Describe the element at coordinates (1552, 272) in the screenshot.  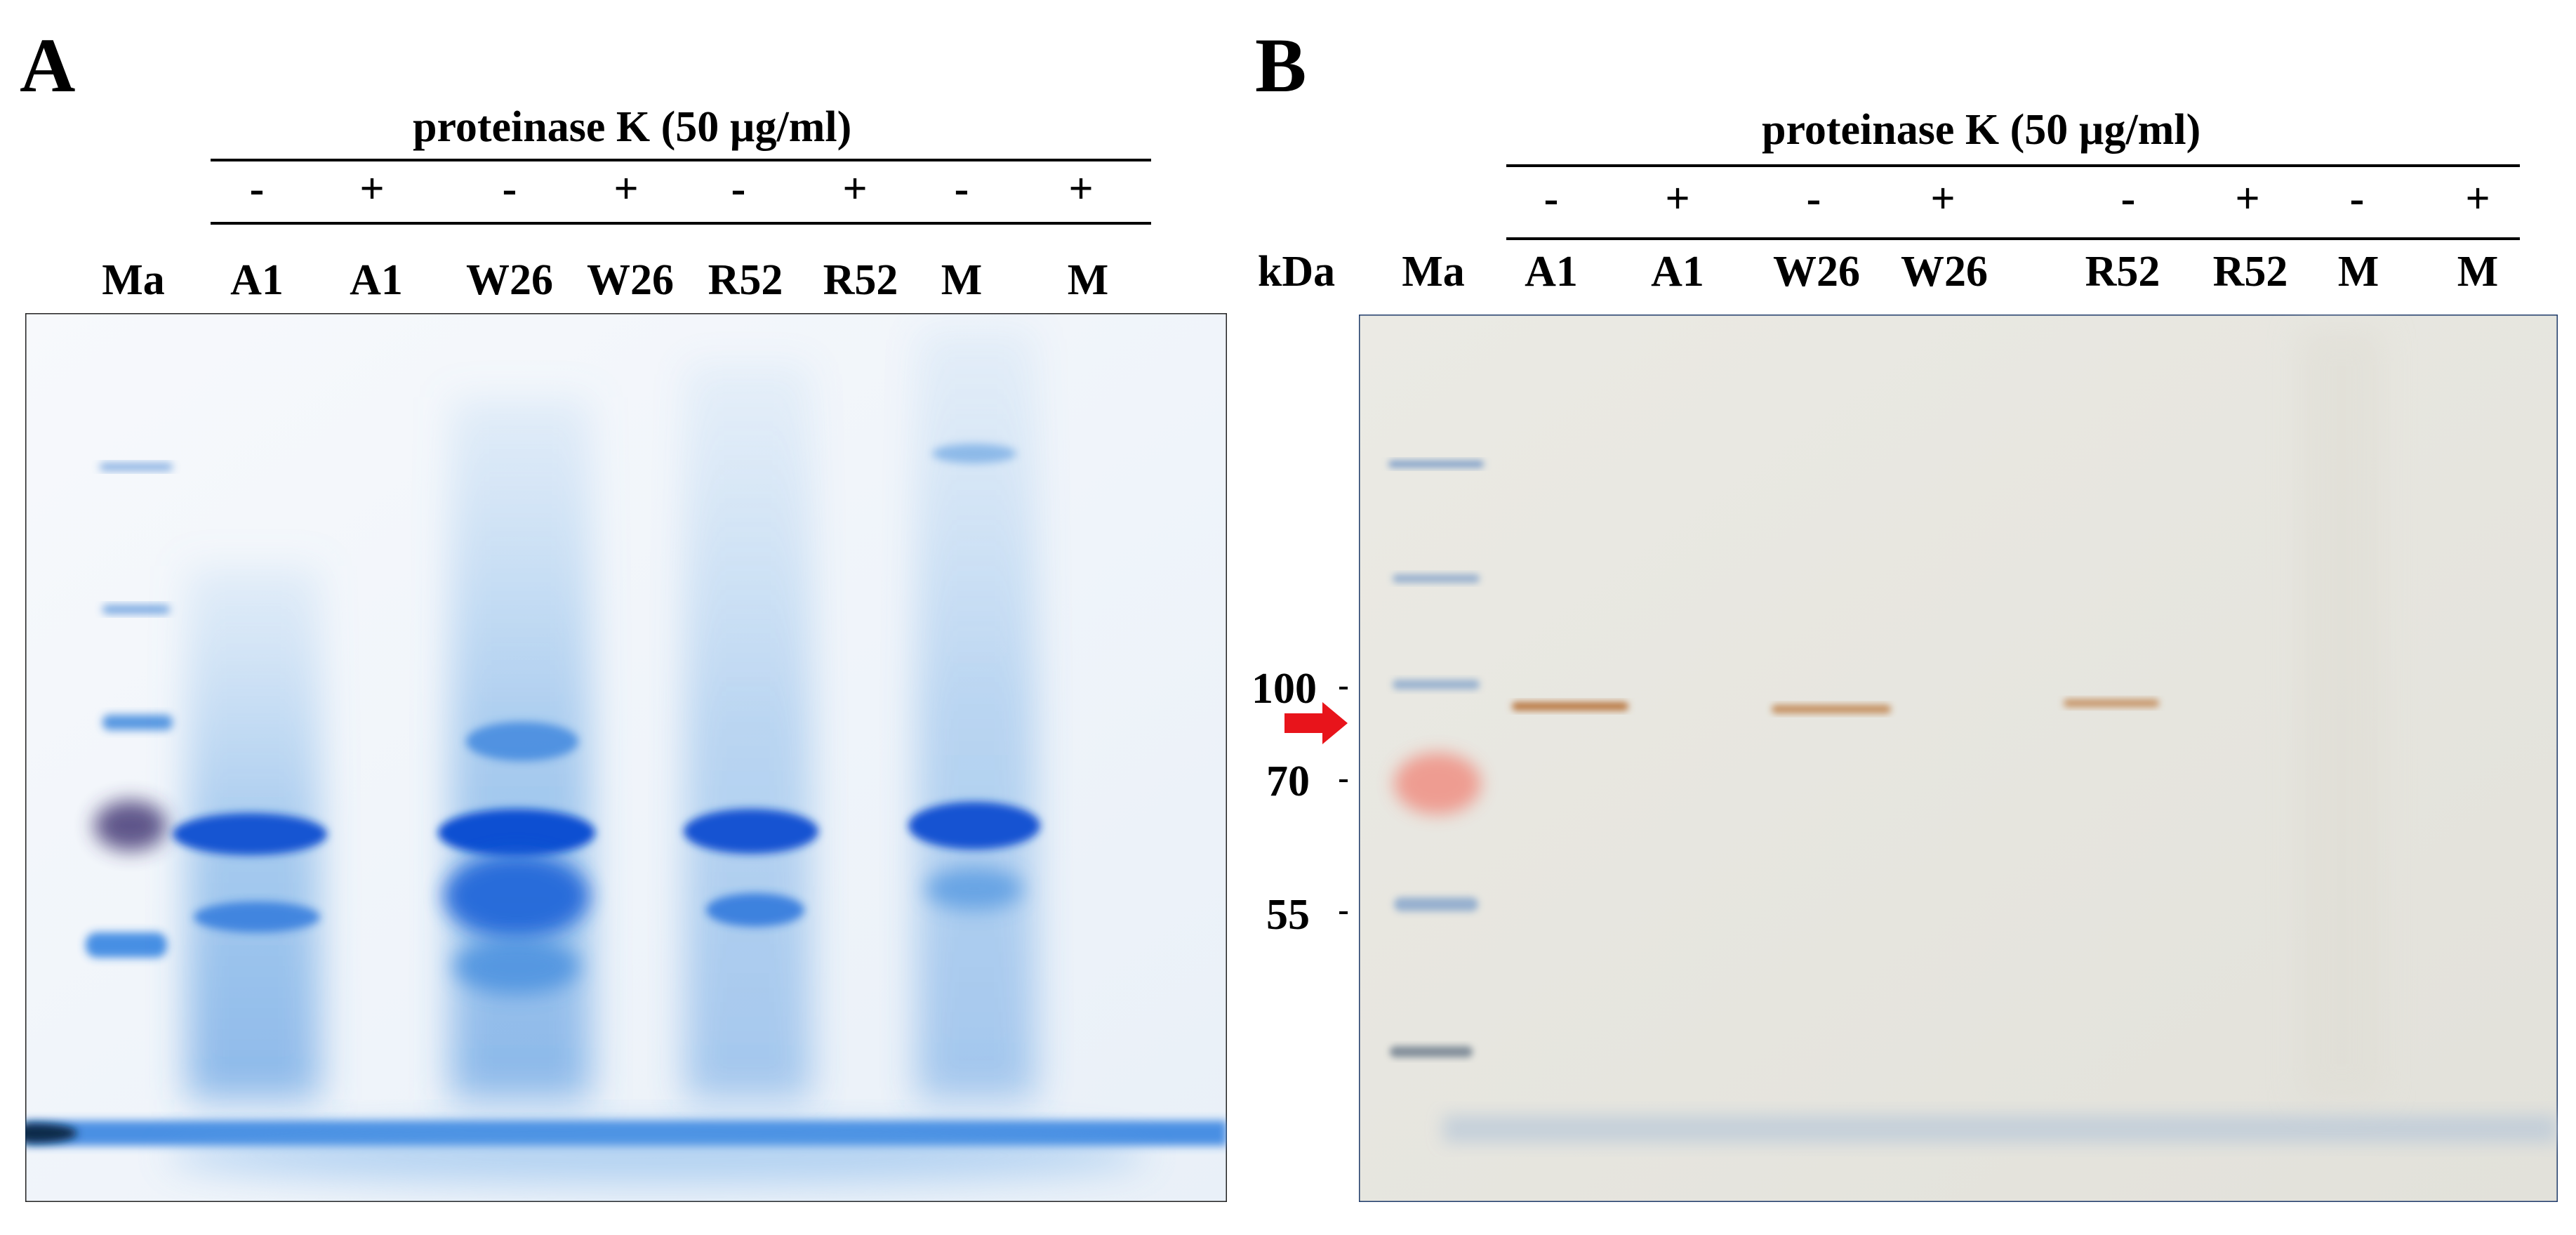
I see `panel-b-lane-1: A1` at that location.